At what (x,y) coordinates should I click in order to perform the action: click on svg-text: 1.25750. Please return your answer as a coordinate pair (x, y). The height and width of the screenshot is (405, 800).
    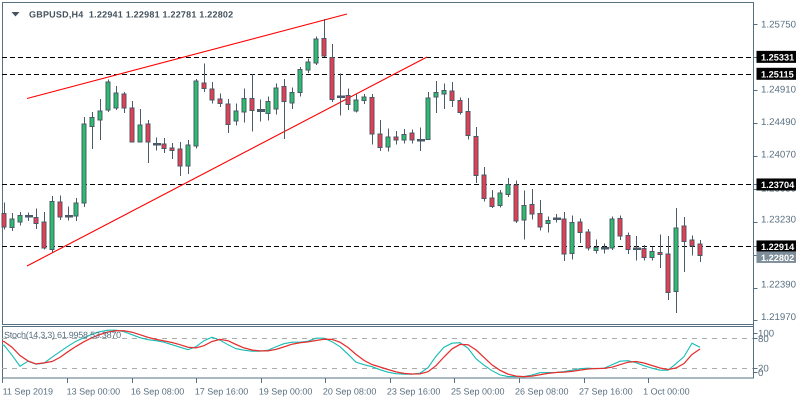
    Looking at the image, I should click on (779, 25).